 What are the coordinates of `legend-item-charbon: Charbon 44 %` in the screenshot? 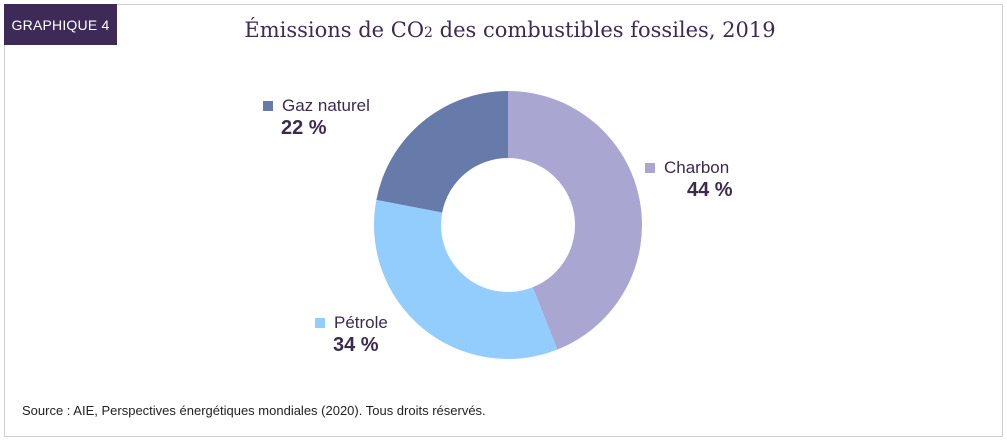 It's located at (689, 180).